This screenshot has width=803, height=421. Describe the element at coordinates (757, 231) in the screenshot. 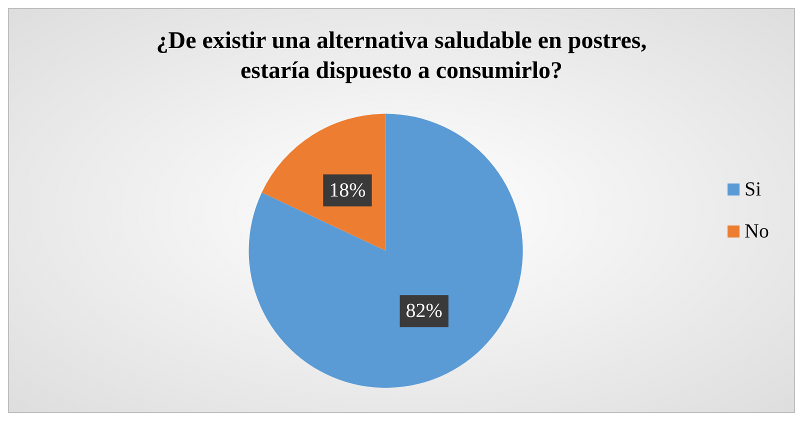

I see `legend-label: No` at that location.